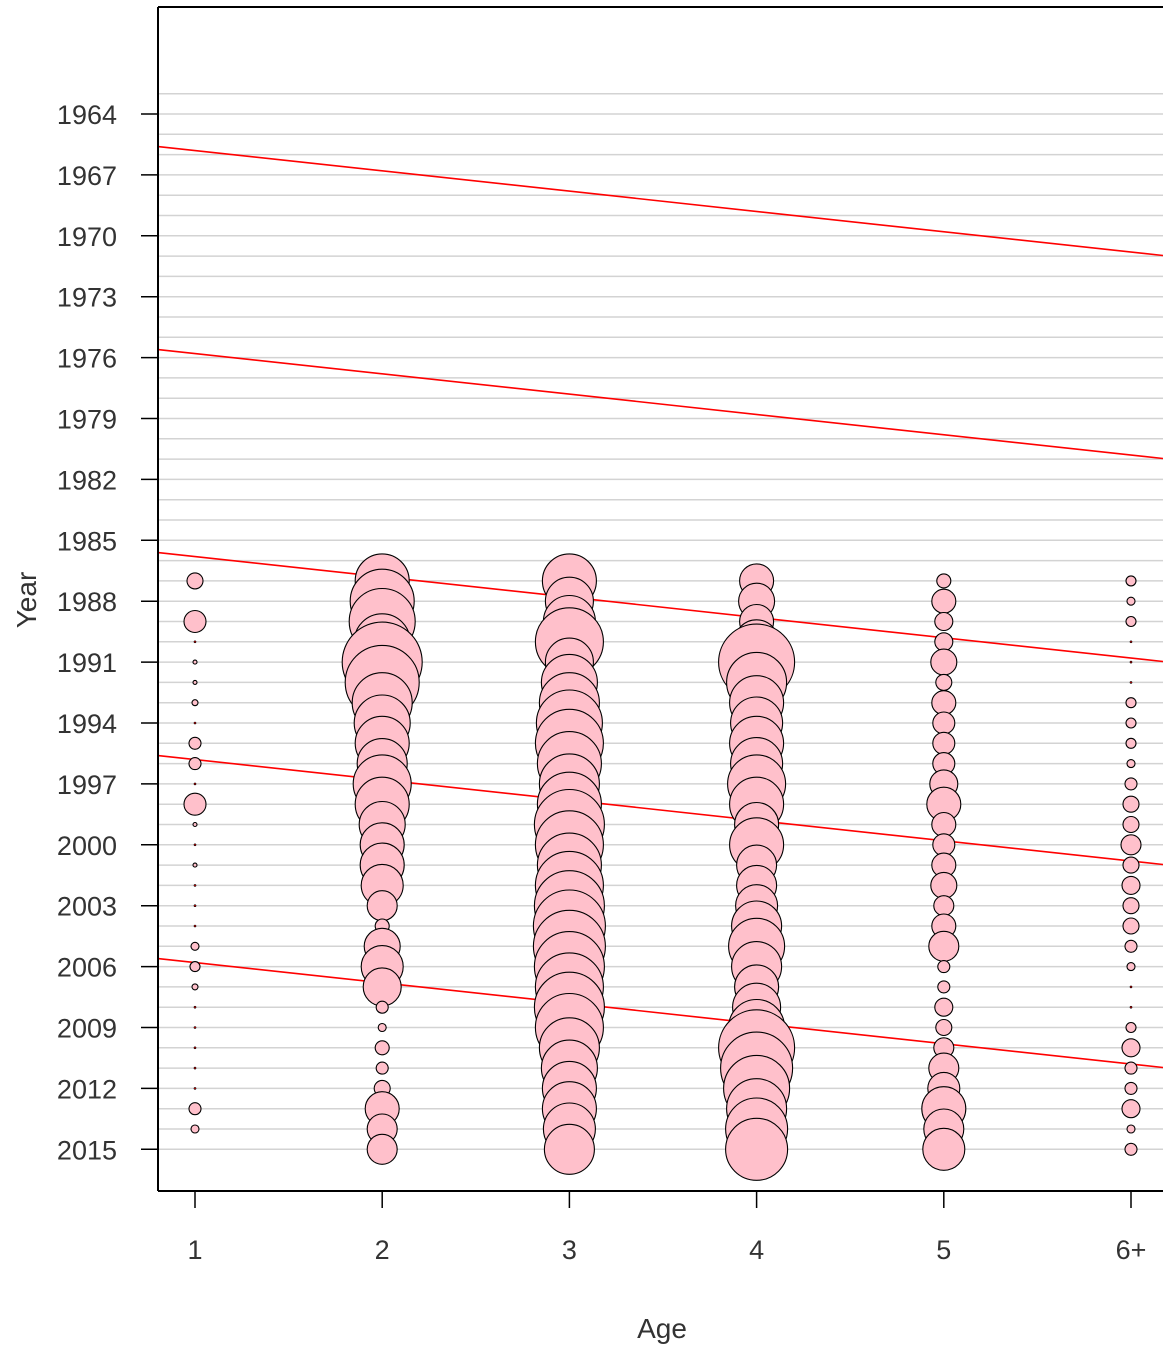 Image resolution: width=1163 pixels, height=1346 pixels. What do you see at coordinates (87, 420) in the screenshot?
I see `y-tick-label: 1979` at bounding box center [87, 420].